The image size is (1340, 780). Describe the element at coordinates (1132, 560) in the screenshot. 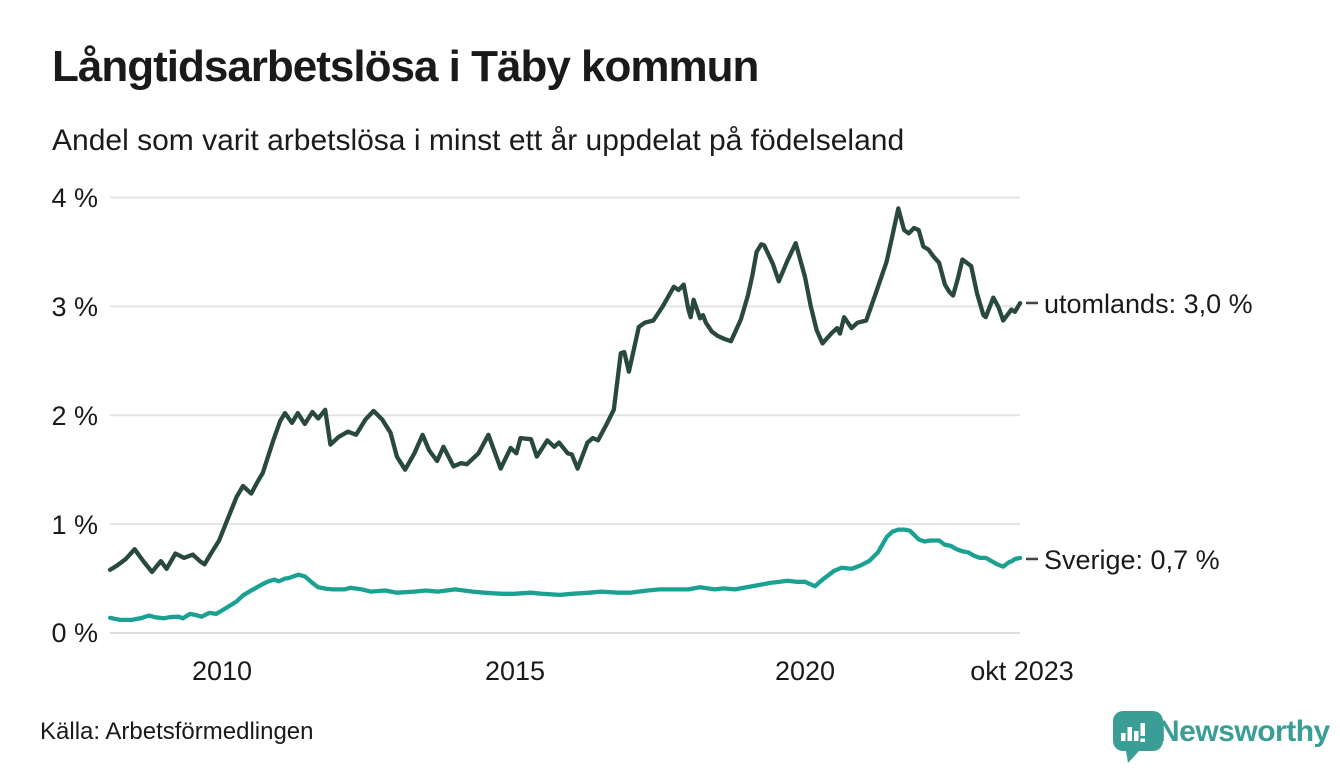

I see `sverige-series-label: Sverige: 0,7 %` at that location.